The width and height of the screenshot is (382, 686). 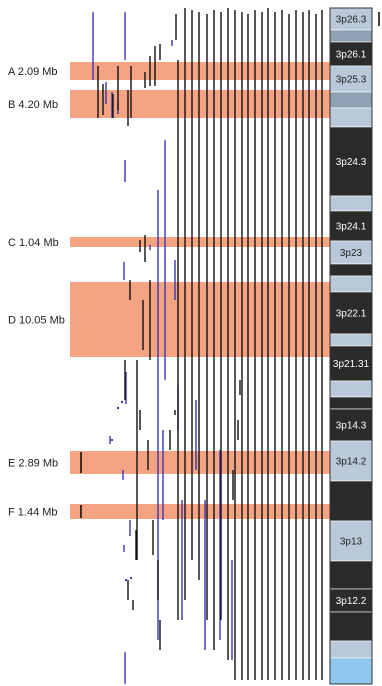 I want to click on band-label: 3p12.2, so click(x=351, y=601).